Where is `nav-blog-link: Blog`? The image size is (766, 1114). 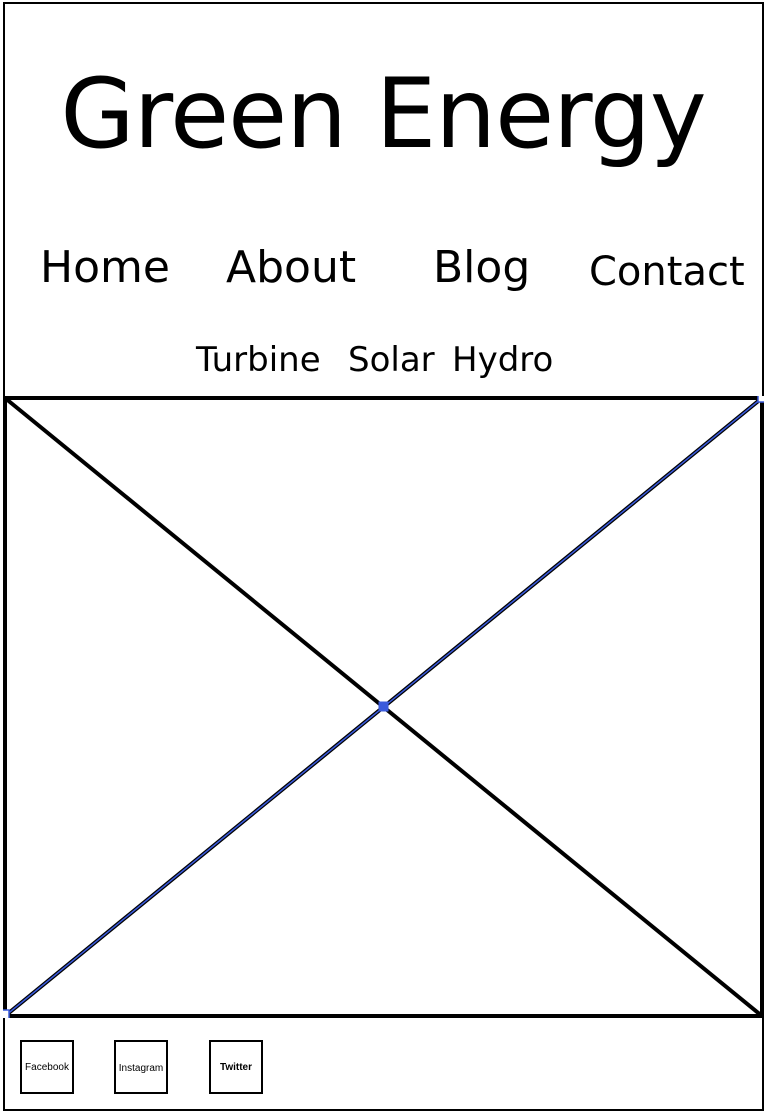 nav-blog-link: Blog is located at coordinates (482, 267).